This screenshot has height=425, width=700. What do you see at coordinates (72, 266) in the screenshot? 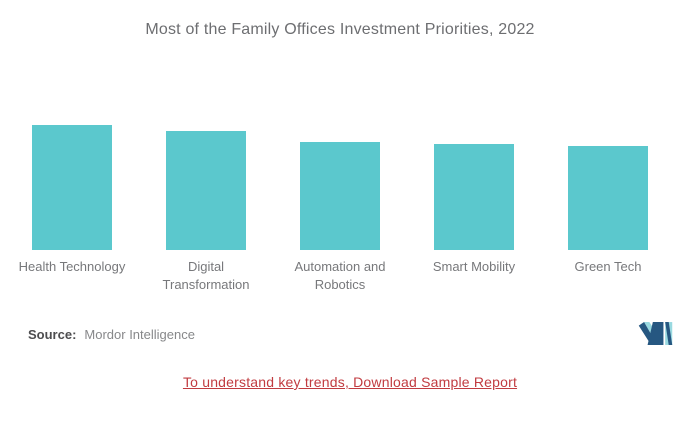
I see `bar-label: Health Technology` at bounding box center [72, 266].